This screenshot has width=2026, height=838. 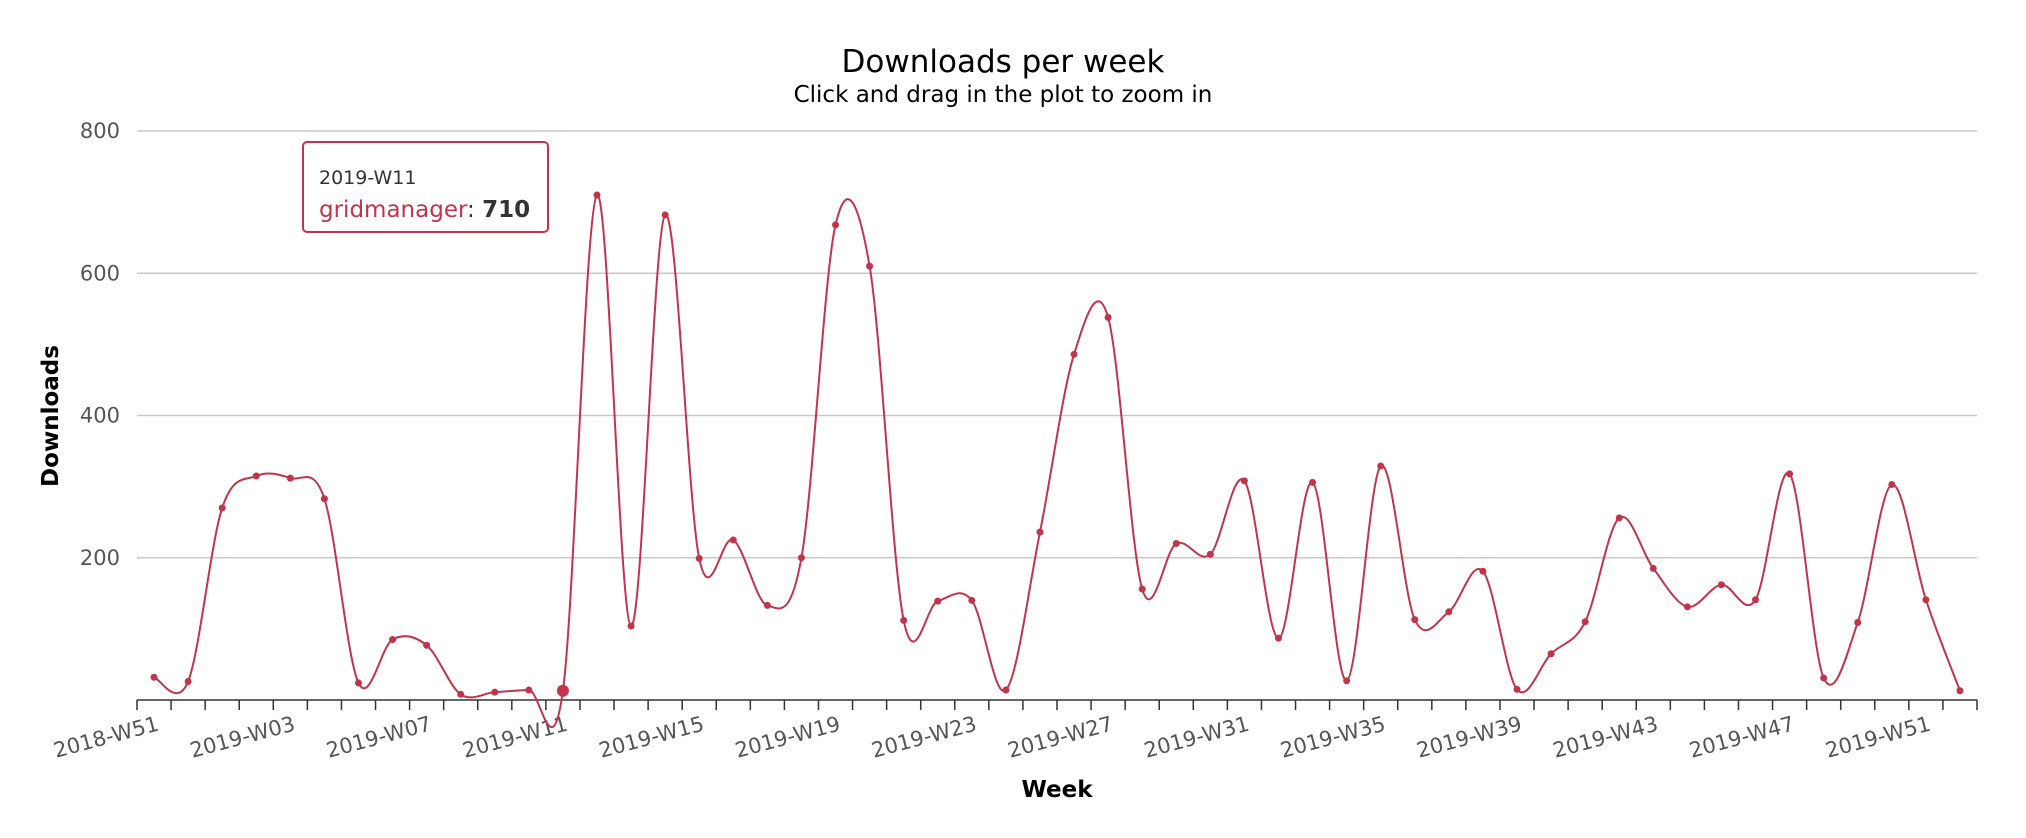 What do you see at coordinates (506, 210) in the screenshot?
I see `tooltip-value: 710` at bounding box center [506, 210].